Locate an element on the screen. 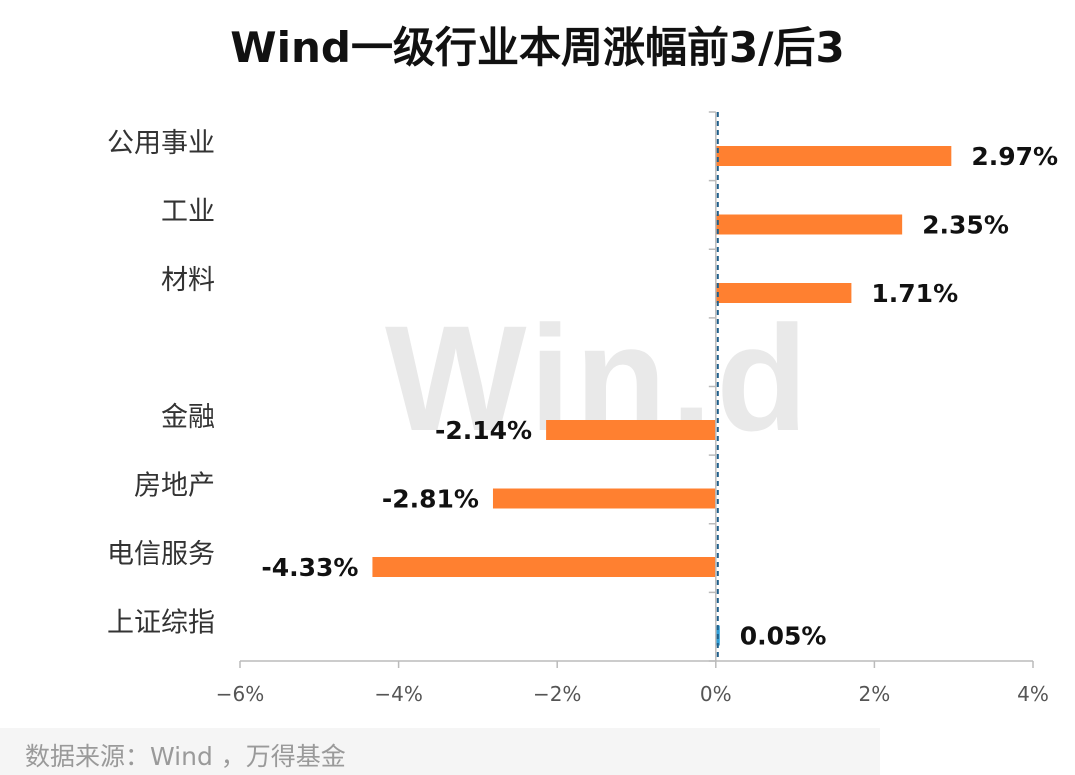 The image size is (1075, 775). data-label: 1.71% is located at coordinates (914, 293).